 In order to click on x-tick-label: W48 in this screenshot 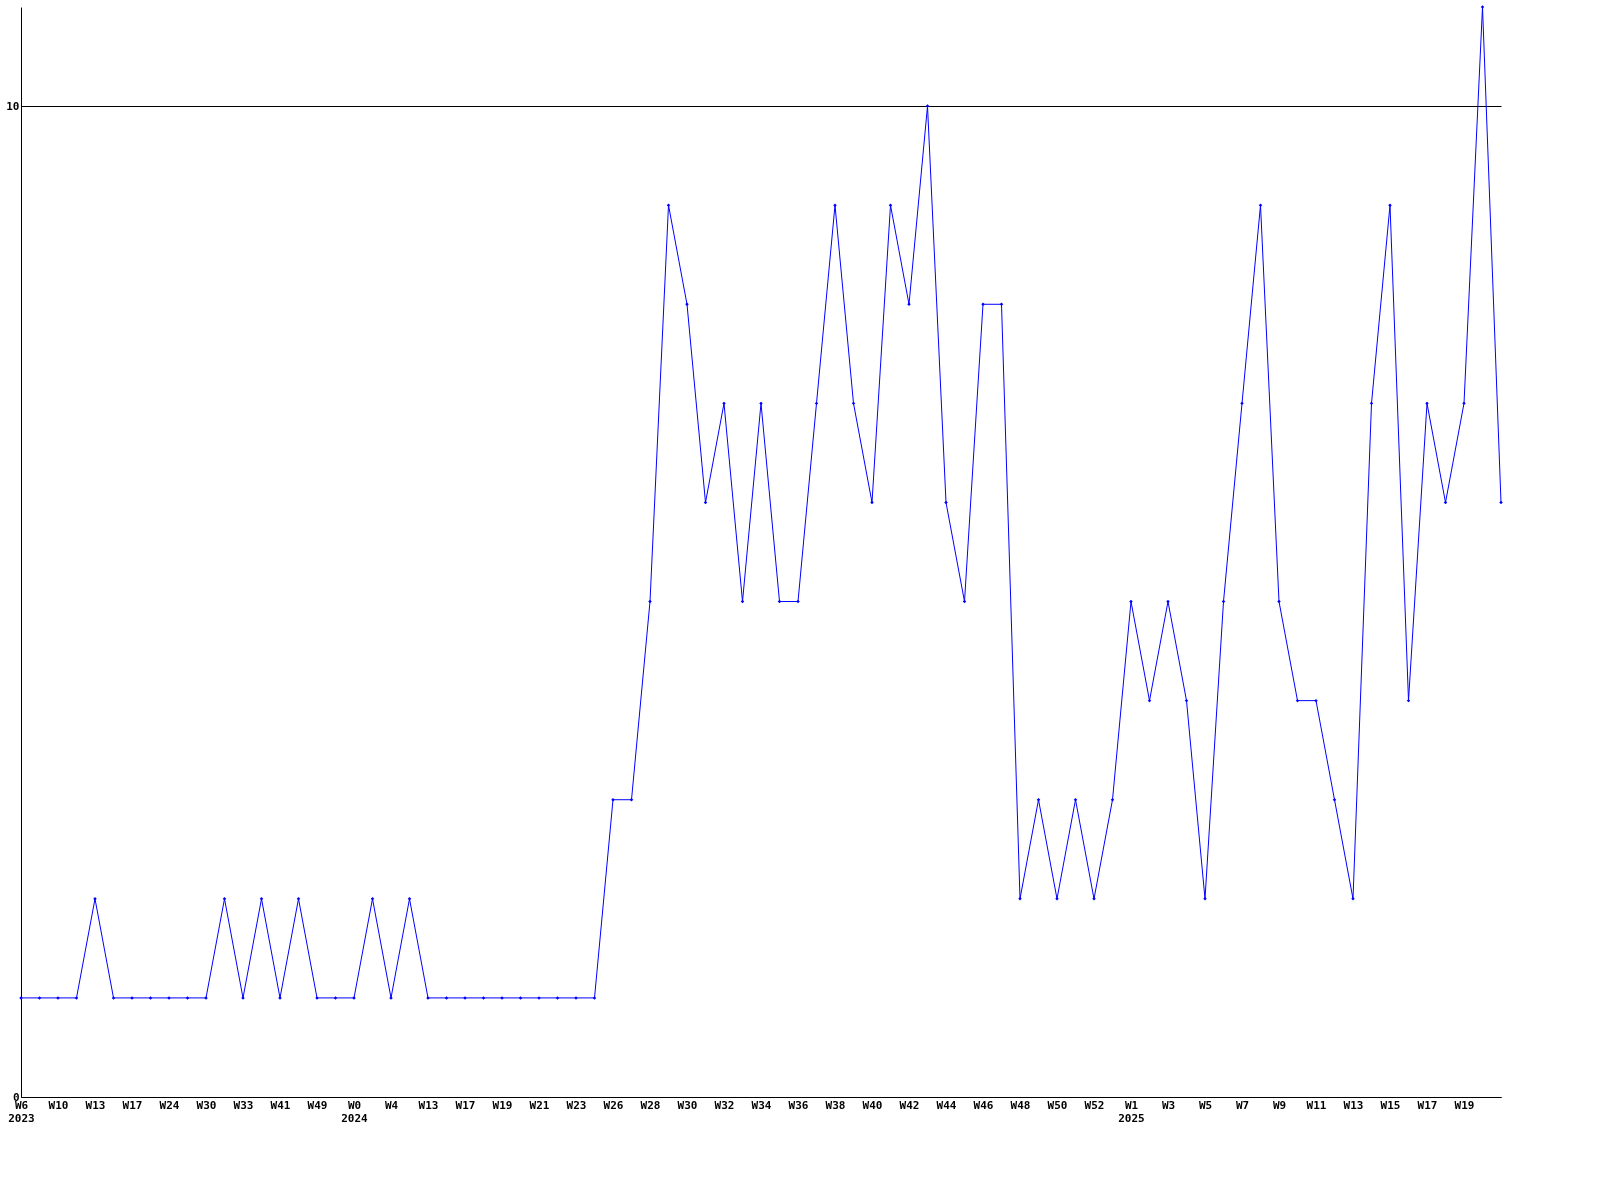, I will do `click(1020, 1105)`.